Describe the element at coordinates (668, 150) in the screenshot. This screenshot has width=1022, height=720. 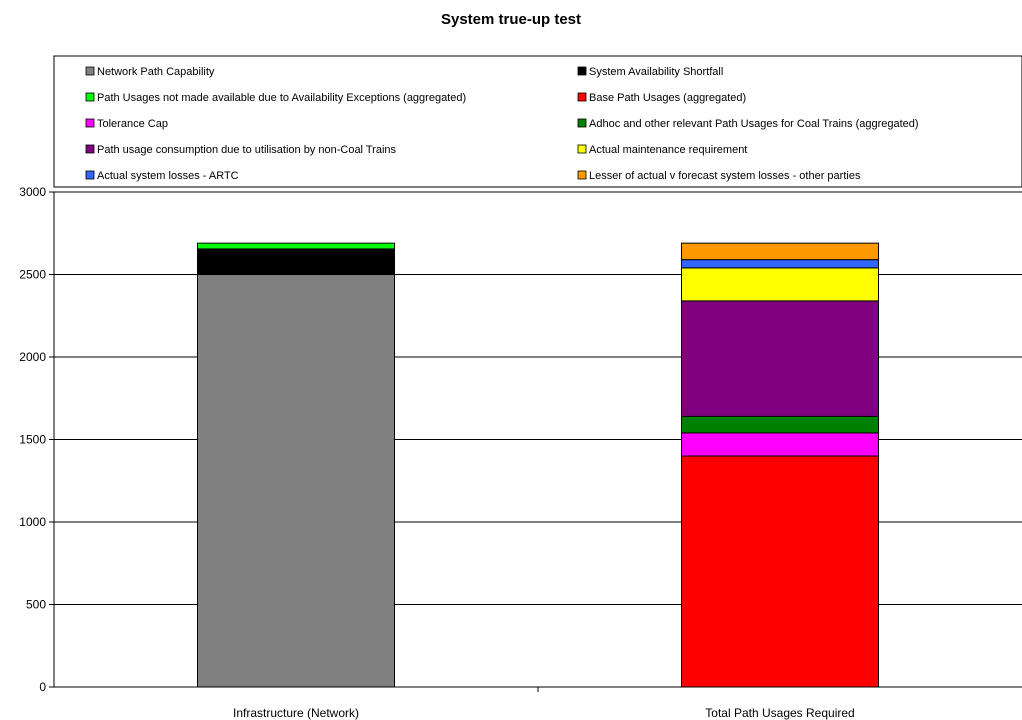
I see `legend-label: Actual maintenance requirement` at that location.